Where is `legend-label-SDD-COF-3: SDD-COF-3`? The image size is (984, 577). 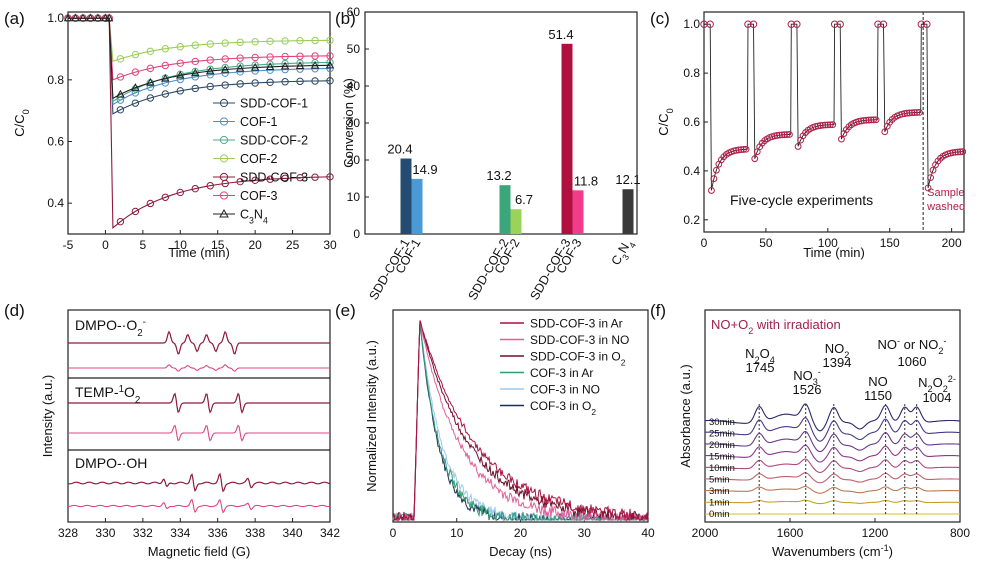
legend-label-SDD-COF-3: SDD-COF-3 is located at coordinates (274, 178).